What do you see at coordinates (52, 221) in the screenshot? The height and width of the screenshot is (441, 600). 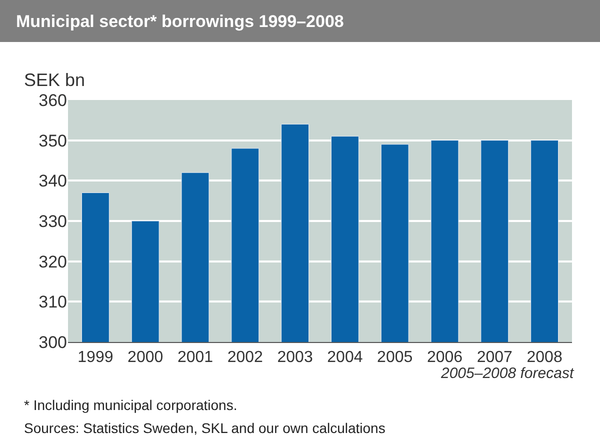 I see `y-tick-label: 330` at bounding box center [52, 221].